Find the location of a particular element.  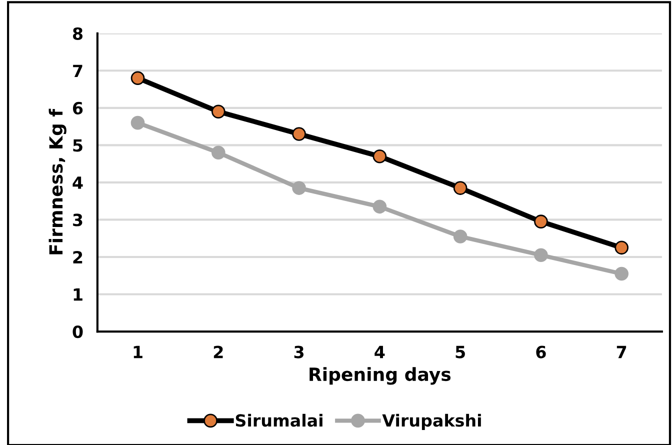

legend-label: Sirumalai is located at coordinates (279, 420).